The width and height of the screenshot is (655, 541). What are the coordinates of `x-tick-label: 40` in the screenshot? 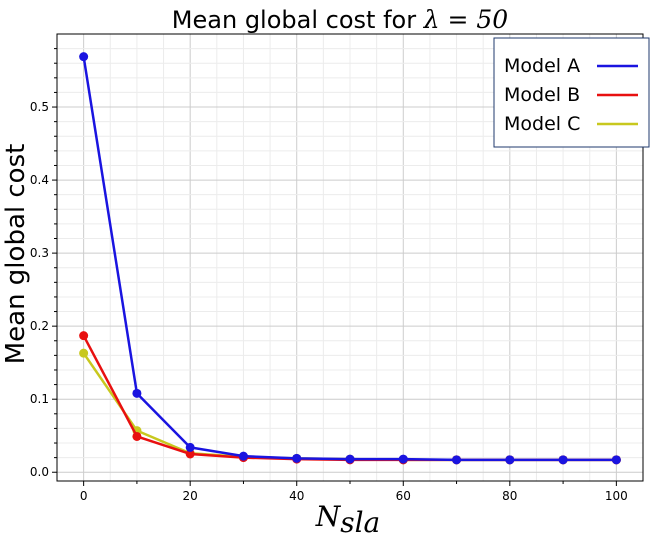 It's located at (296, 496).